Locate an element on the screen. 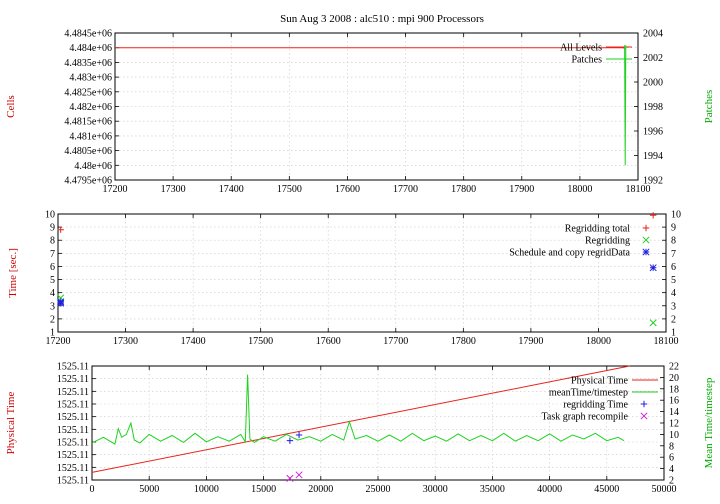  y2-tick-label: 12 is located at coordinates (674, 424).